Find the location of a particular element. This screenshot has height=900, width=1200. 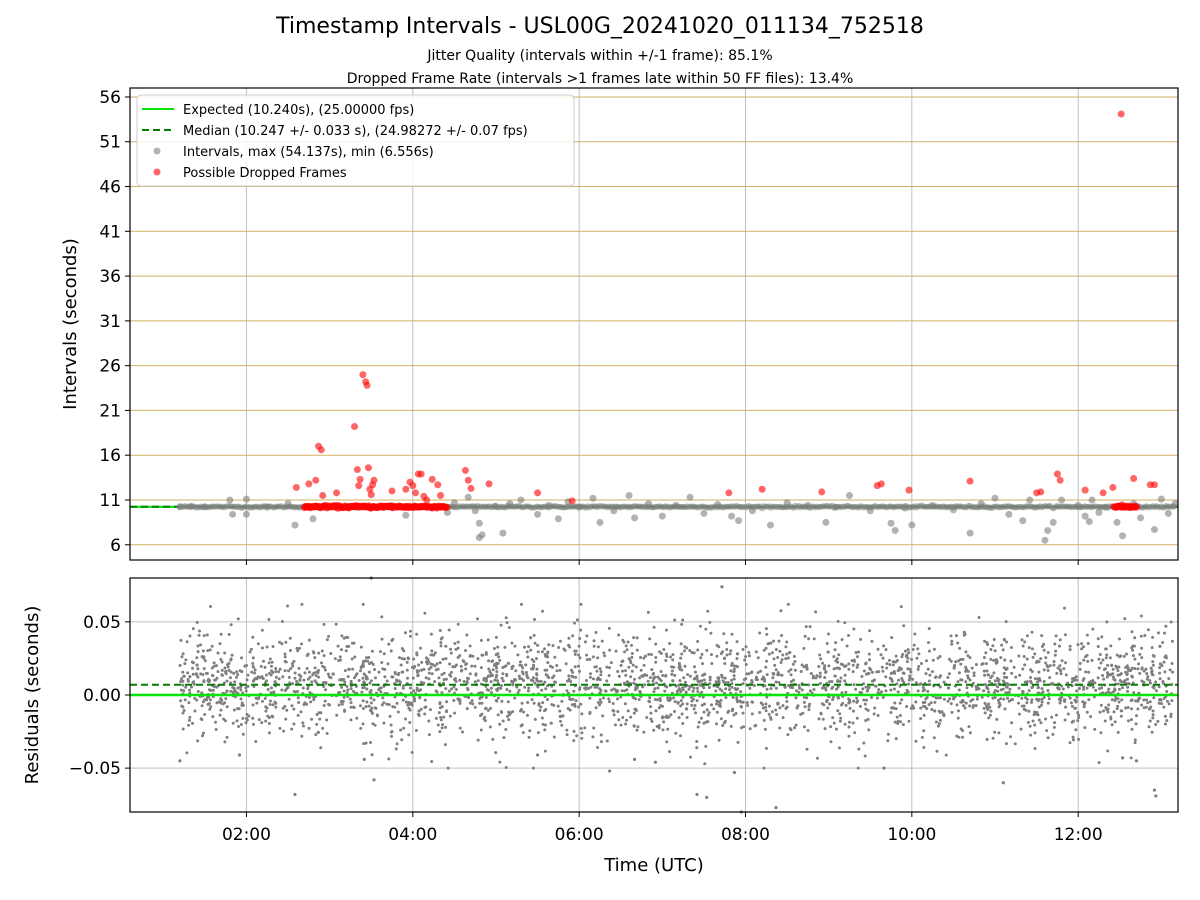

legend-dropped-swatch is located at coordinates (157, 172).